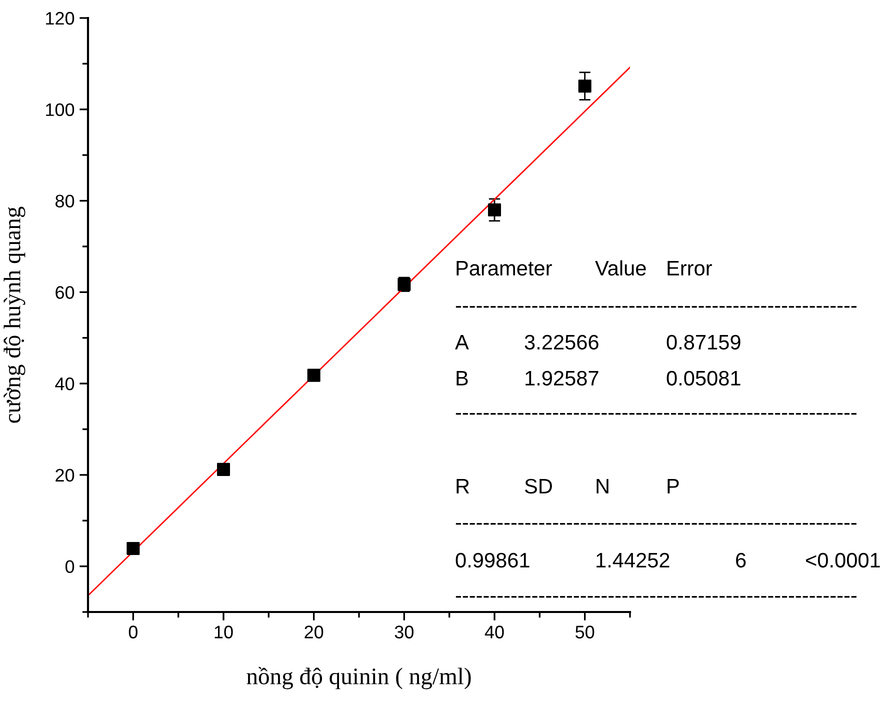 The width and height of the screenshot is (881, 711). I want to click on y-tick-label: 80, so click(65, 201).